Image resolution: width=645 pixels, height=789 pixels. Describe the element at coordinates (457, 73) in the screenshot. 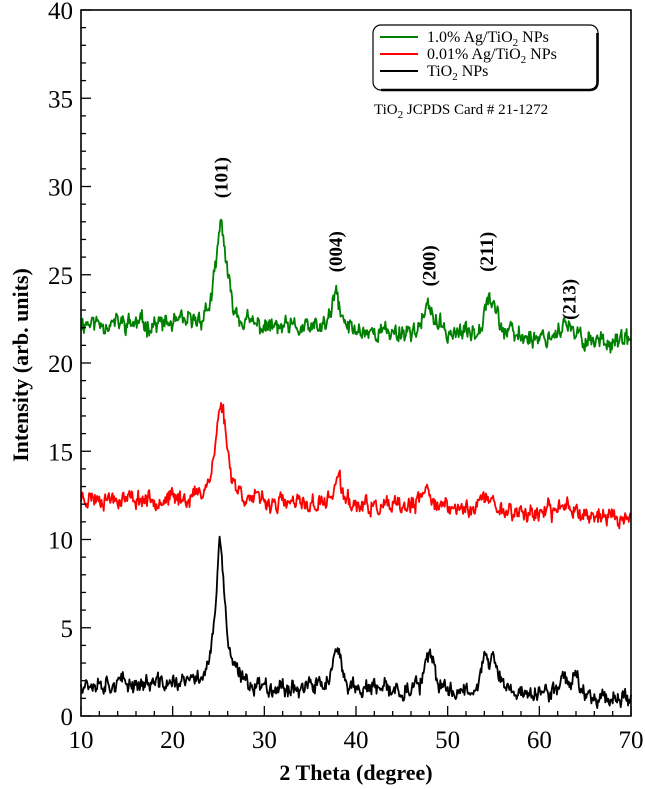

I see `legend-label: TiO2 NPs` at that location.